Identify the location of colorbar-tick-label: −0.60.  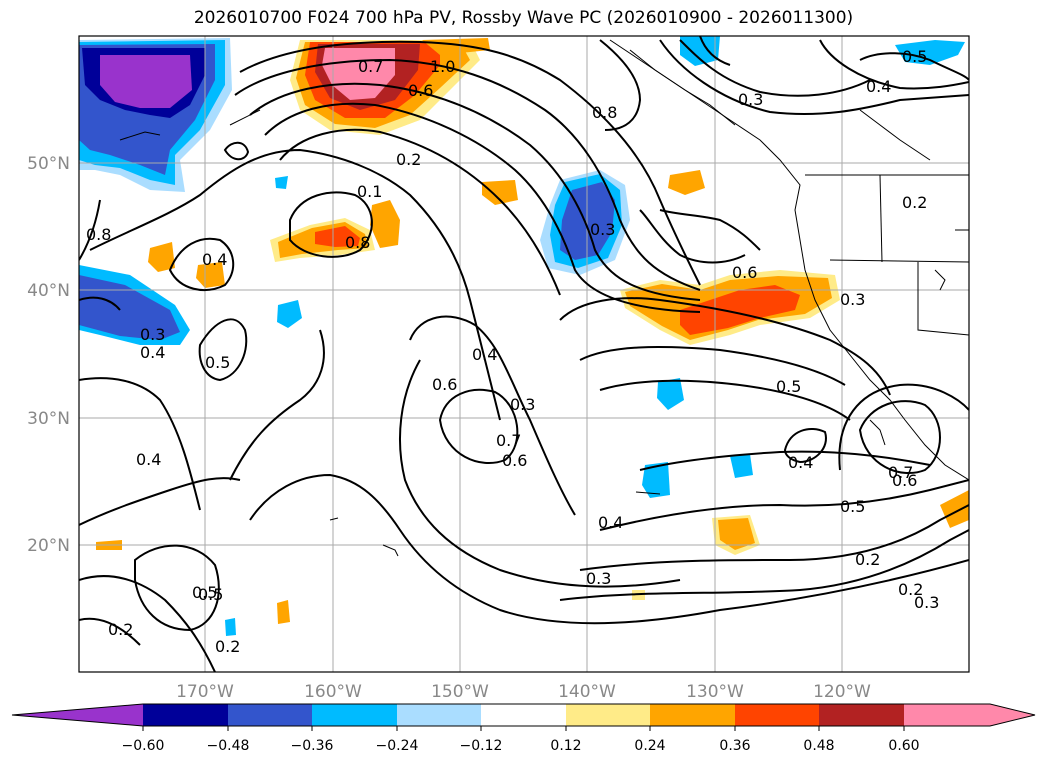
(143, 746).